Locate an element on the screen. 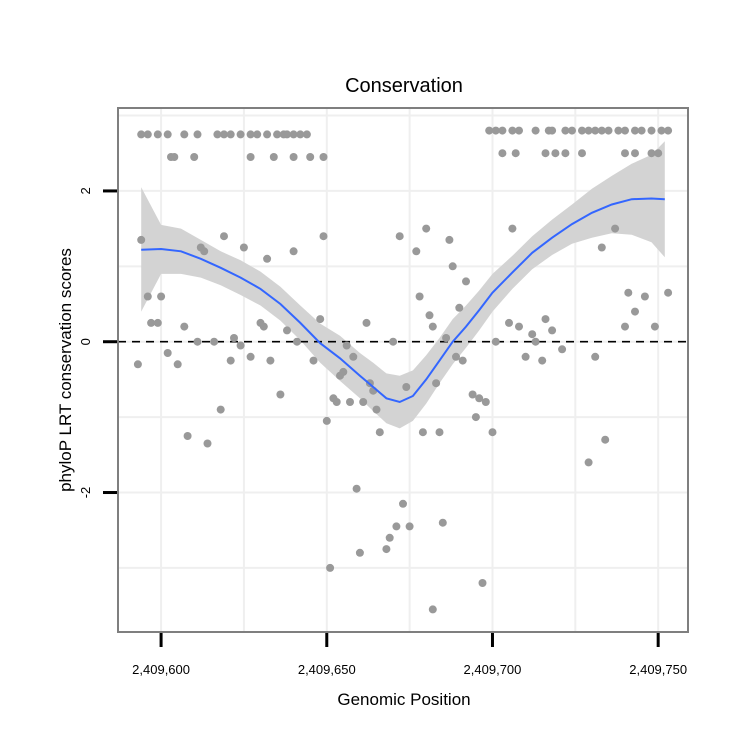 The image size is (750, 750). x-tick-label: 2,409,700 is located at coordinates (493, 669).